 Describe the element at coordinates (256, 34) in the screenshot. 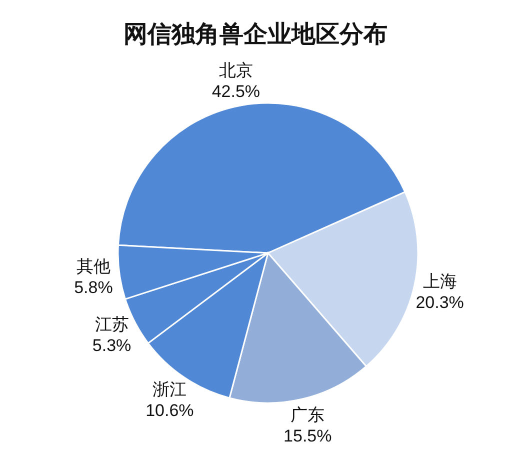

I see `chart-title: 网信独角兽企业地区分布` at that location.